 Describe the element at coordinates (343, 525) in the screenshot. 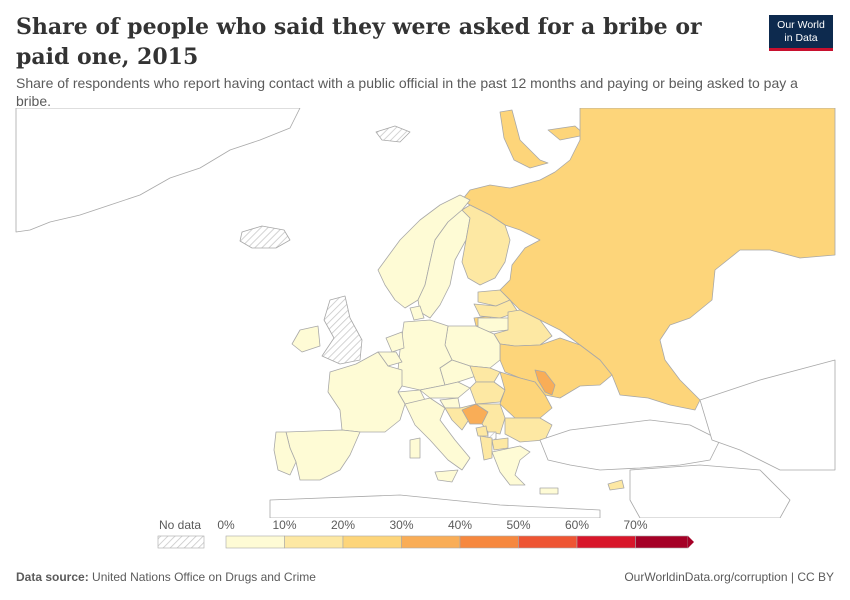

I see `legend-tick-label: 20%` at that location.